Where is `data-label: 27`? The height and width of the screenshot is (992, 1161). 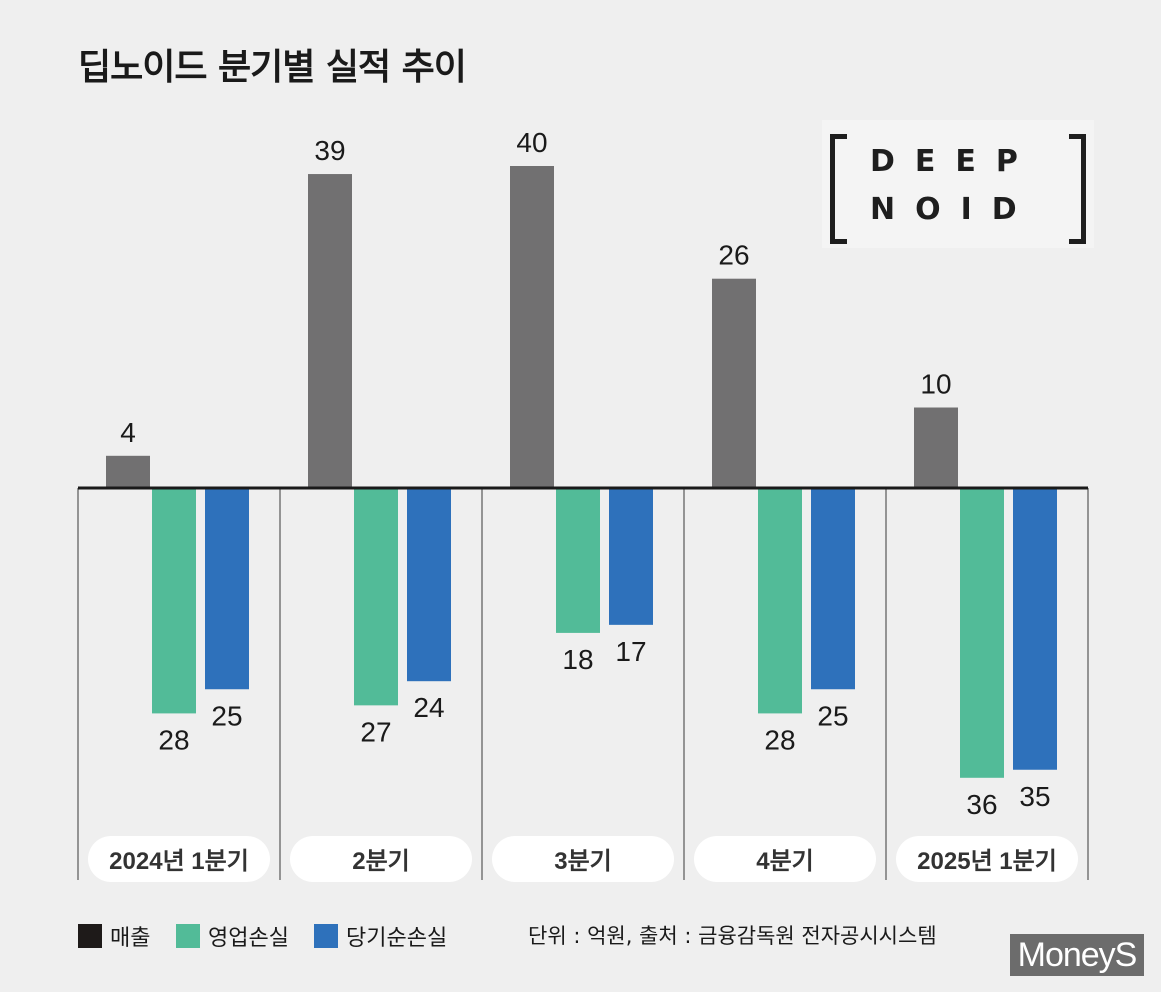
data-label: 27 is located at coordinates (375, 731).